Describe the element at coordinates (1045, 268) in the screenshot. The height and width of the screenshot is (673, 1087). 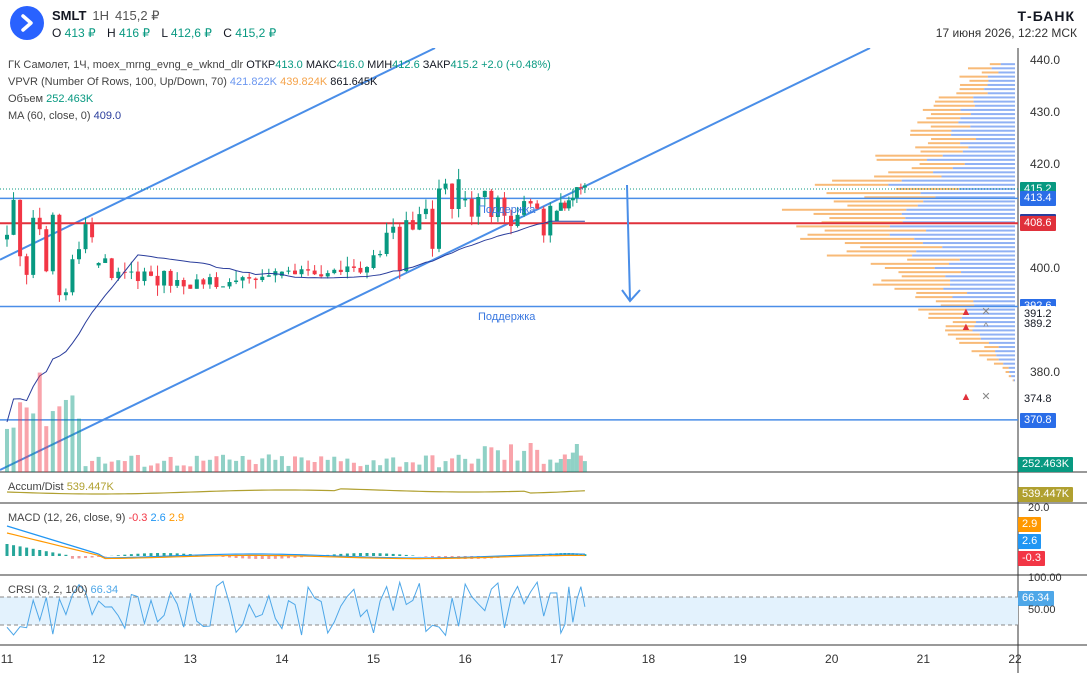
I see `price-tick: 400.0` at that location.